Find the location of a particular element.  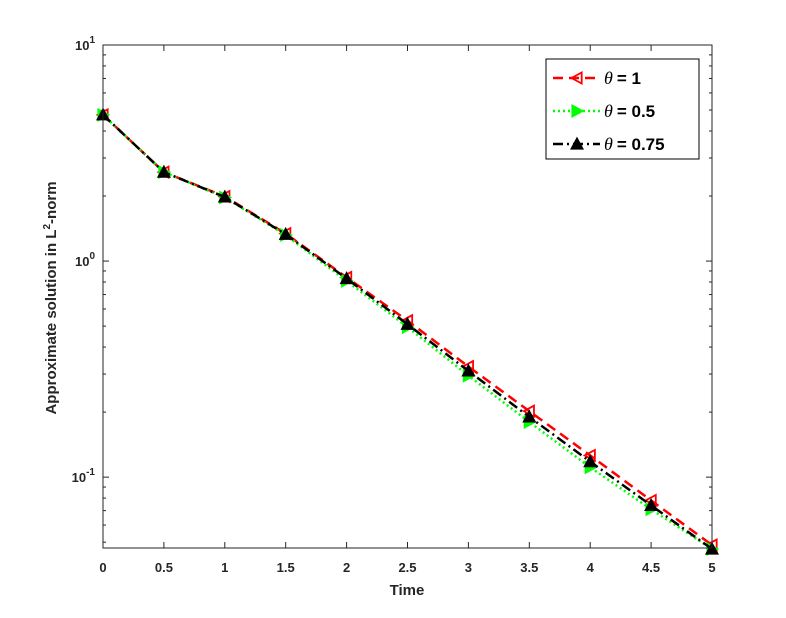

y-tick-label: 10⁻¹ is located at coordinates (84, 476).